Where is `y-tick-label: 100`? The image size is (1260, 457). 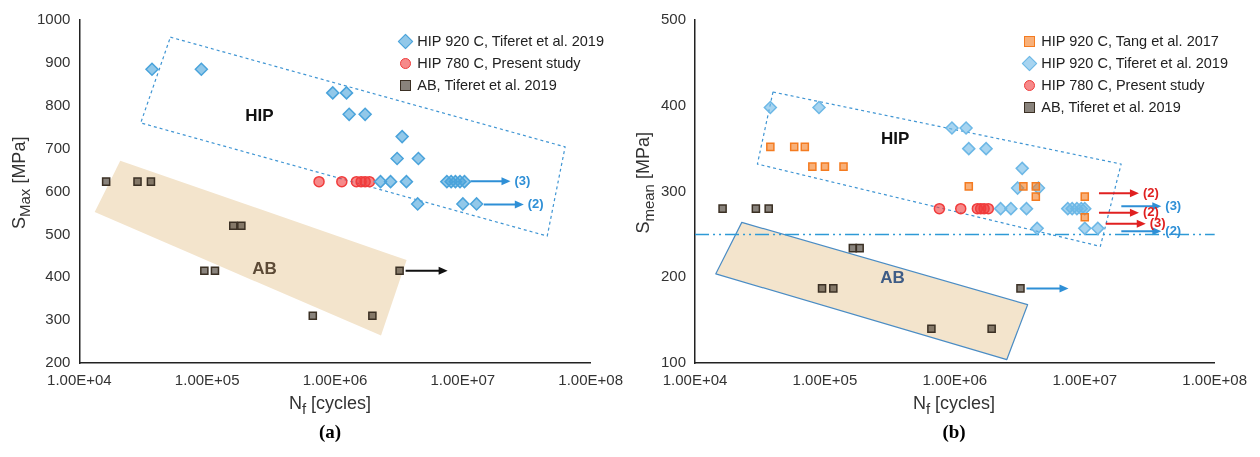 y-tick-label: 100 is located at coordinates (674, 362).